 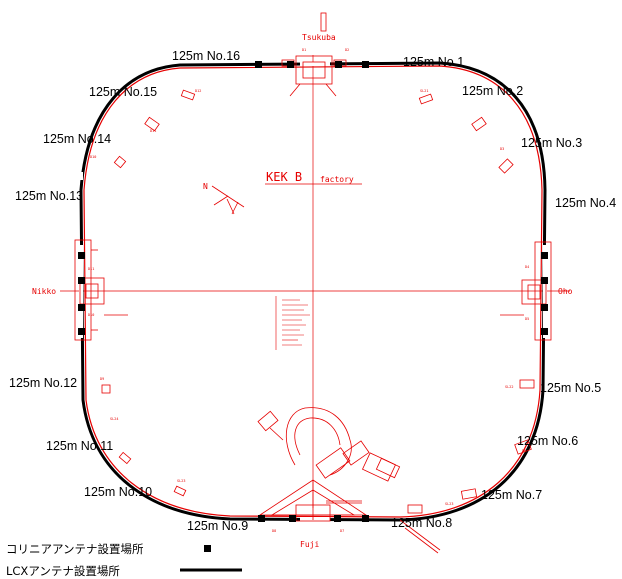 What do you see at coordinates (551, 143) in the screenshot?
I see `segment-label: 125m No.3` at bounding box center [551, 143].